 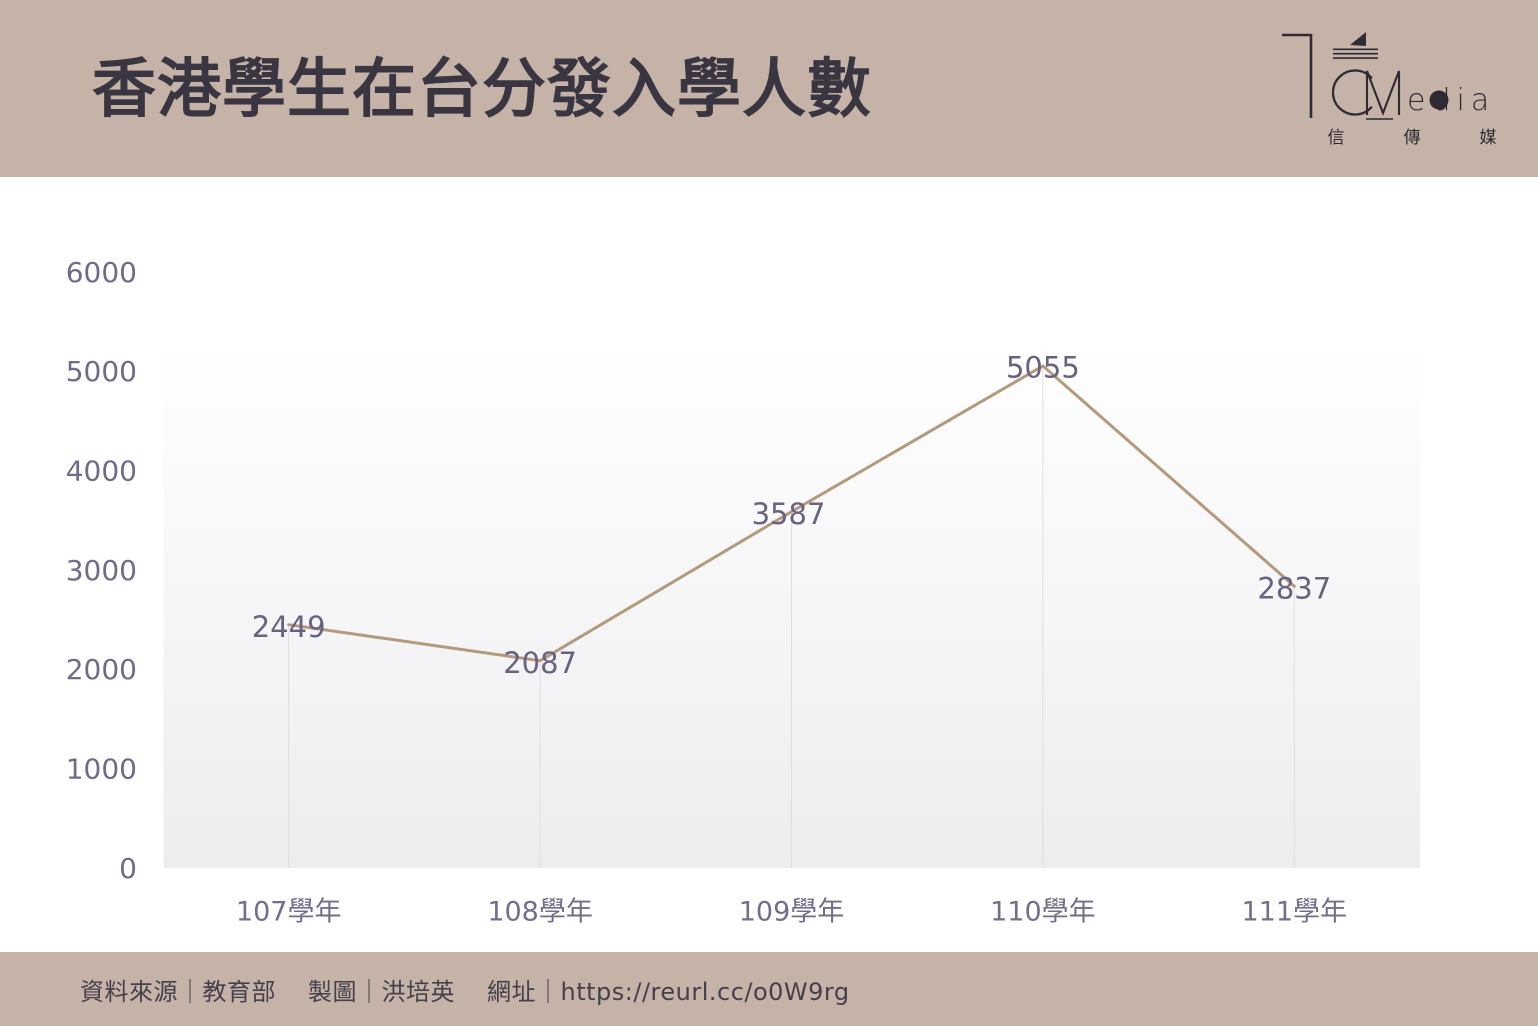 What do you see at coordinates (1355, 53) in the screenshot?
I see `logo-speech-lines-icon` at bounding box center [1355, 53].